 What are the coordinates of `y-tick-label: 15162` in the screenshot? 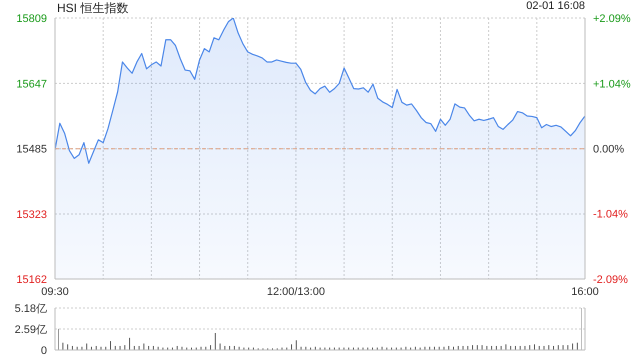 It's located at (31, 280).